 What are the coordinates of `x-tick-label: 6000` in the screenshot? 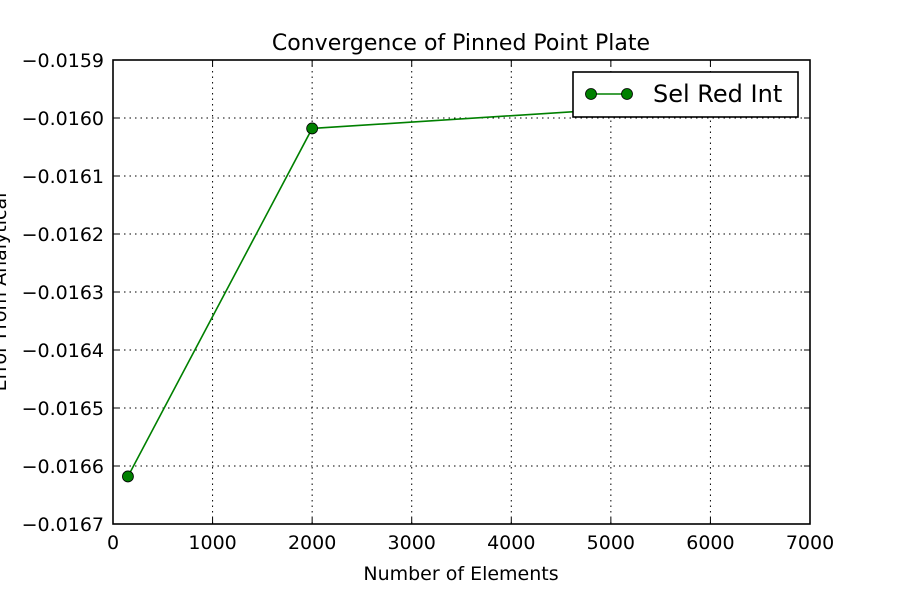 It's located at (710, 543).